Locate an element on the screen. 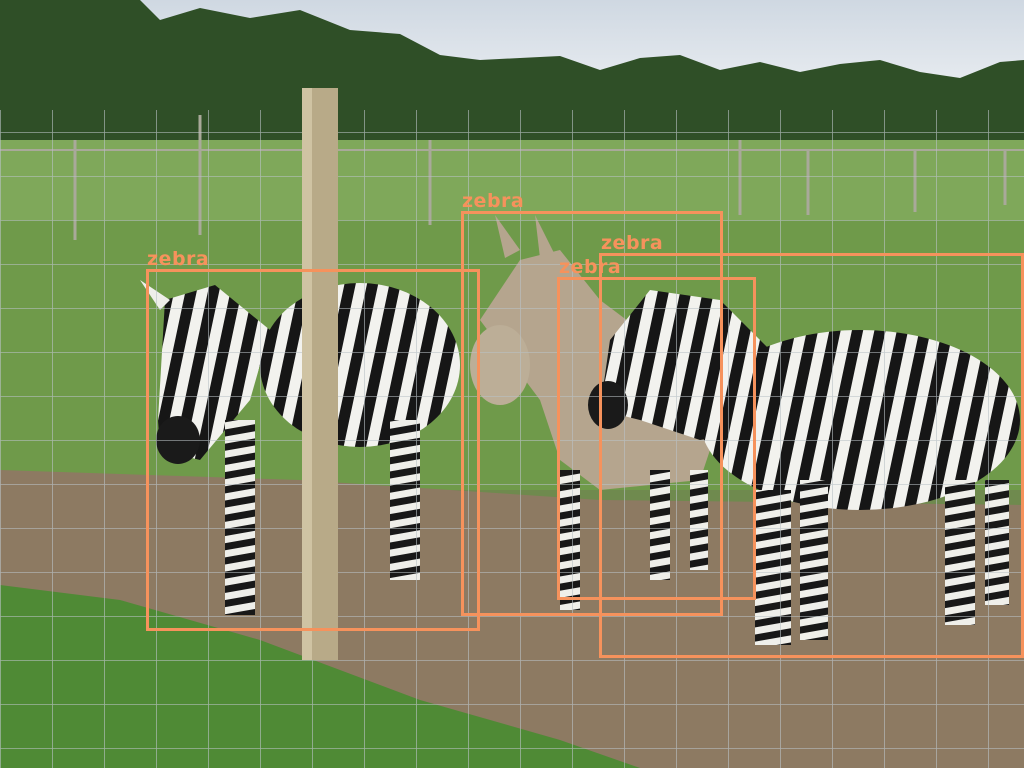 This screenshot has height=768, width=1024. detection-label-zebra-3: zebra is located at coordinates (632, 243).